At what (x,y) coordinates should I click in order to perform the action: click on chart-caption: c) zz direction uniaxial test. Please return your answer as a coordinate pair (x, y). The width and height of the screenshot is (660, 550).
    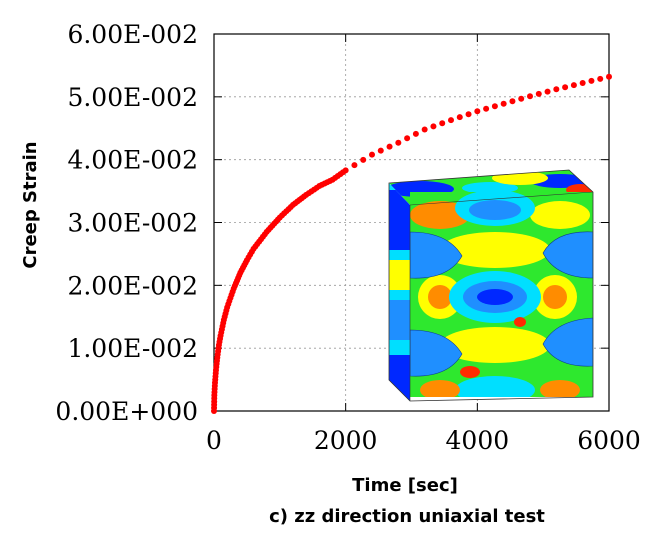
    Looking at the image, I should click on (407, 516).